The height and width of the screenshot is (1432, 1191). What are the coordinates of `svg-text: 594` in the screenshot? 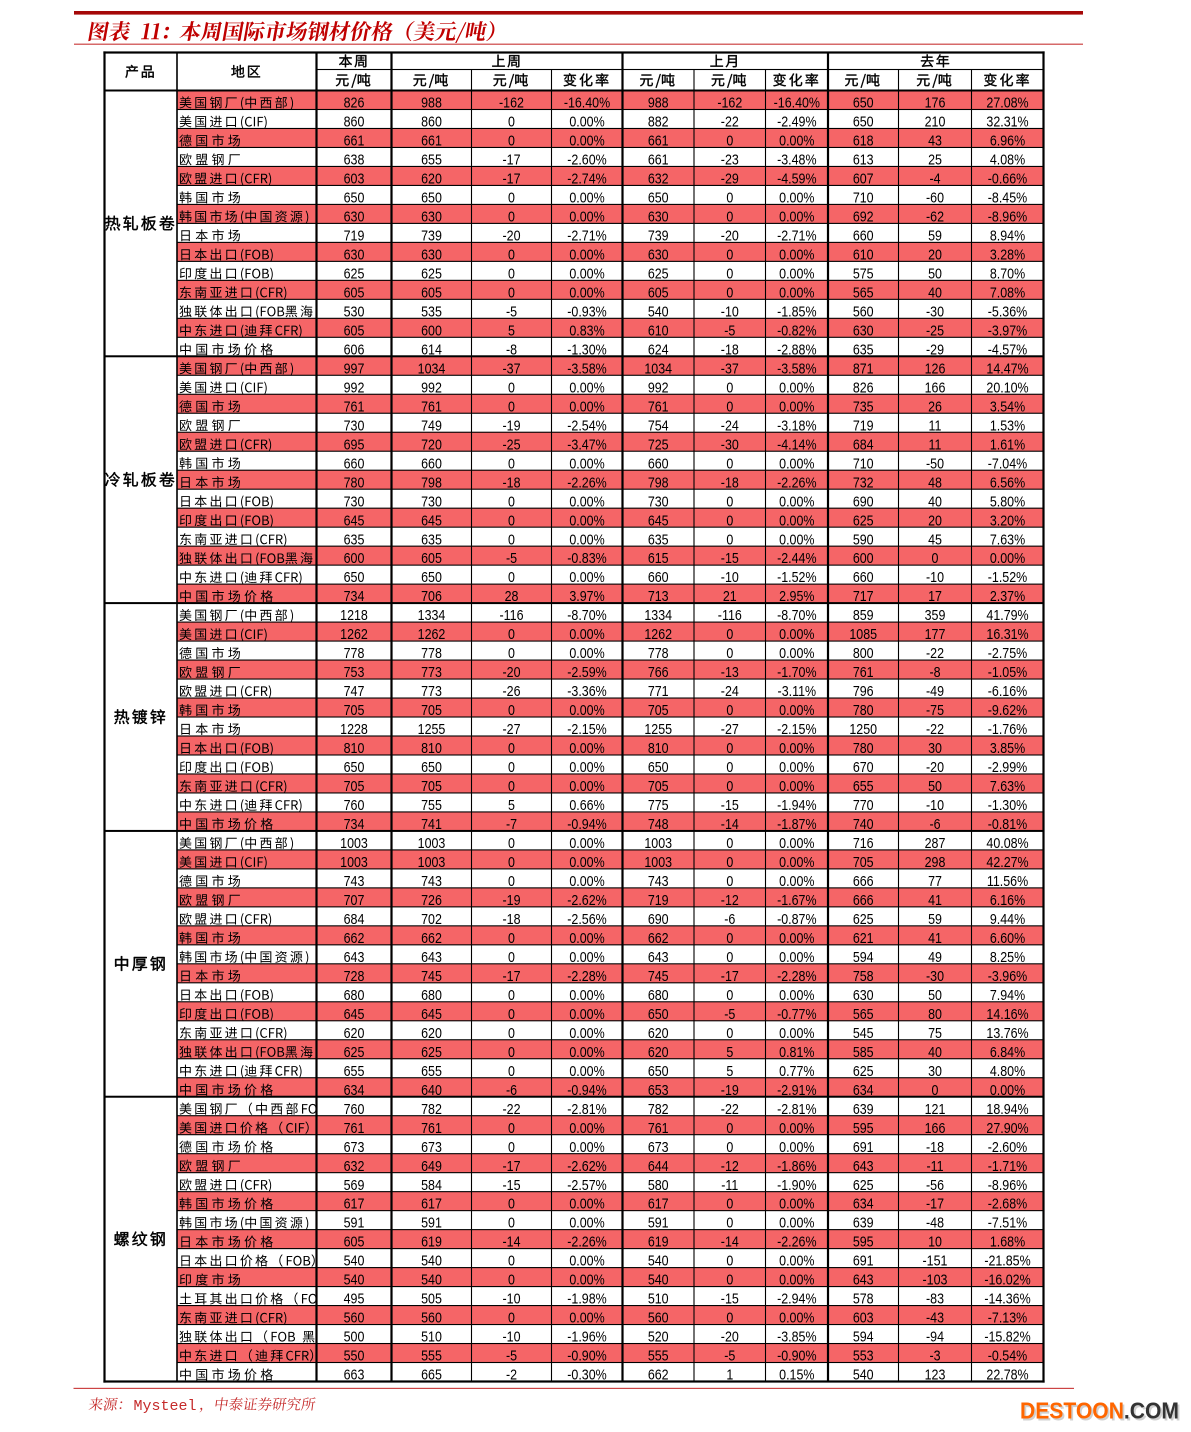 It's located at (863, 1335).